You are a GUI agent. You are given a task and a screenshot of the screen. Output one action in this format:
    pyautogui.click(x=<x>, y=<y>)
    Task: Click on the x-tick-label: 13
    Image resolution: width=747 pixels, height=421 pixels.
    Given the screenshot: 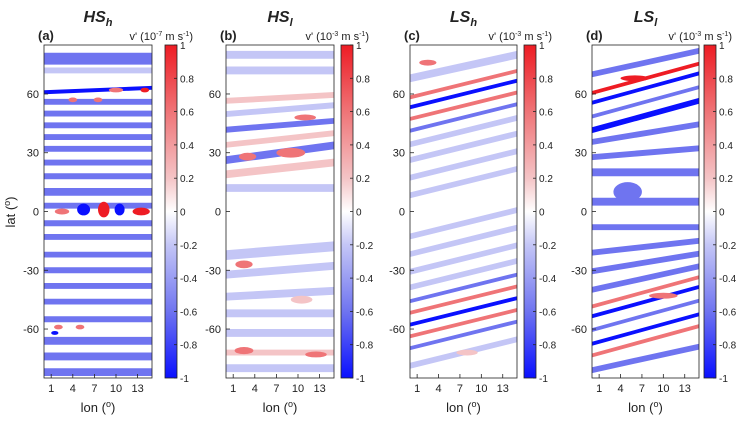 What is the action you would take?
    pyautogui.click(x=319, y=389)
    